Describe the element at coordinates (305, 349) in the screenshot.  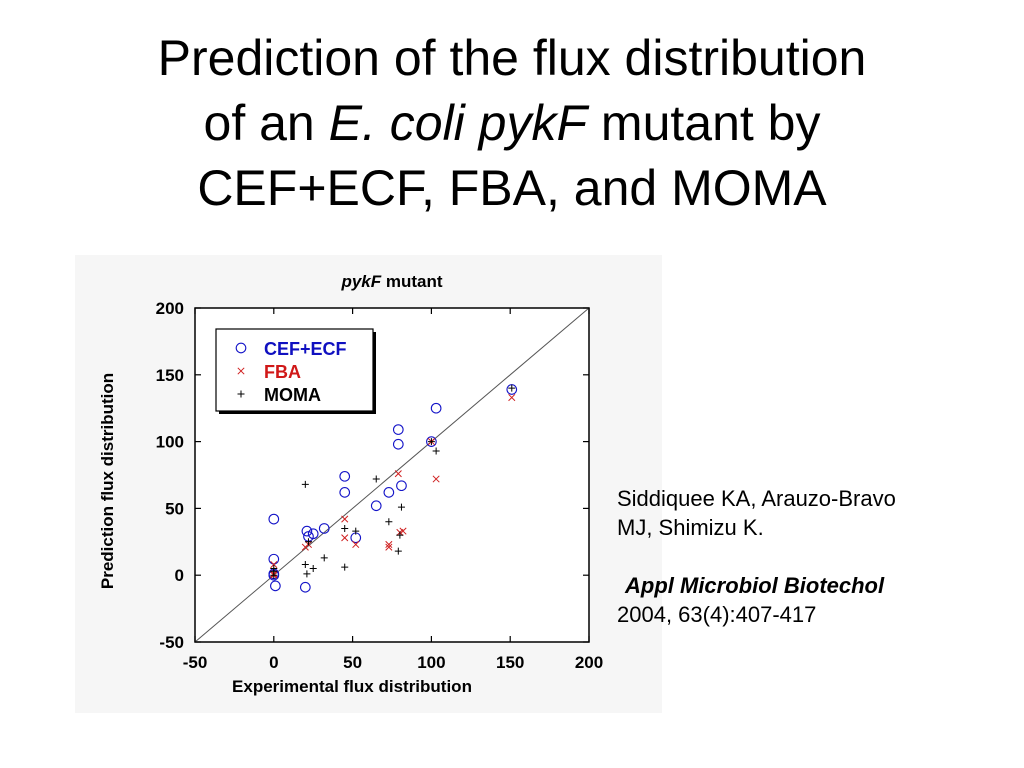
I see `legend-label: CEF+ECF` at that location.